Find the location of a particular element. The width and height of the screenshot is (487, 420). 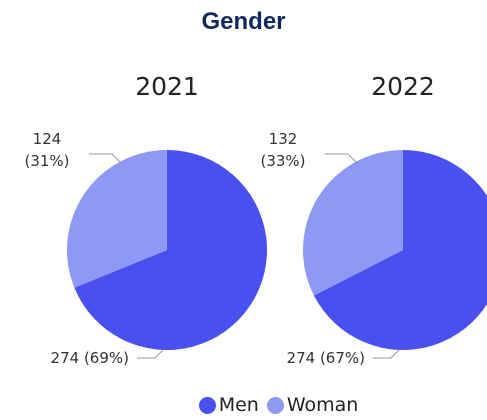

visual-title: Gender is located at coordinates (243, 21).